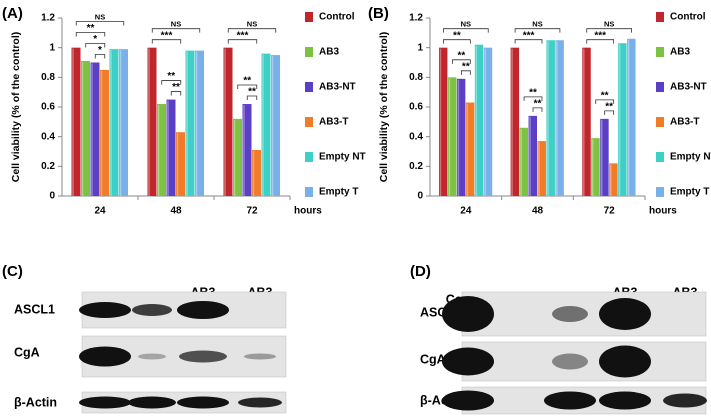 This screenshot has width=711, height=416. I want to click on blot-row-label: ASCL1, so click(34, 309).